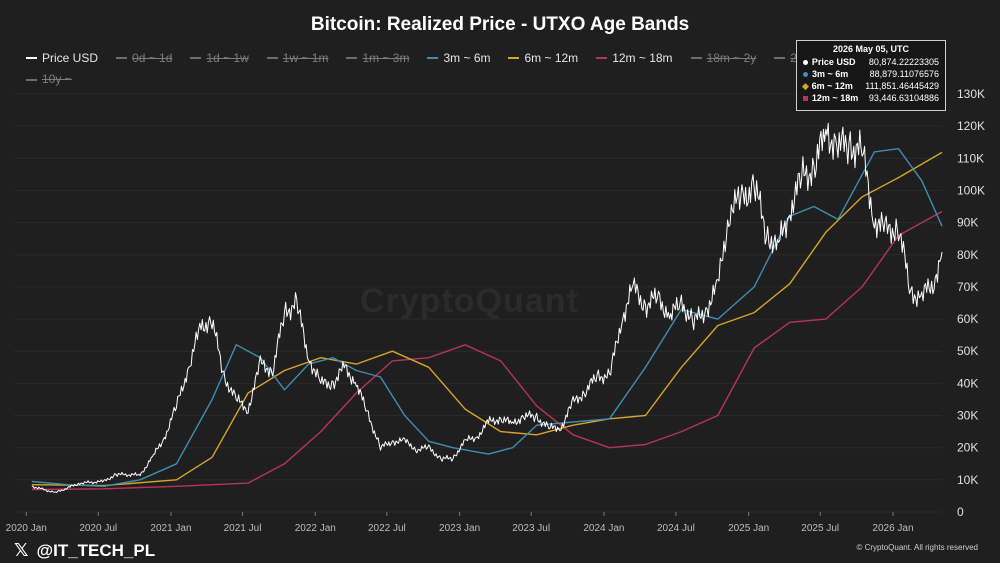  I want to click on tooltip-date: 2026 May 05, UTC, so click(871, 49).